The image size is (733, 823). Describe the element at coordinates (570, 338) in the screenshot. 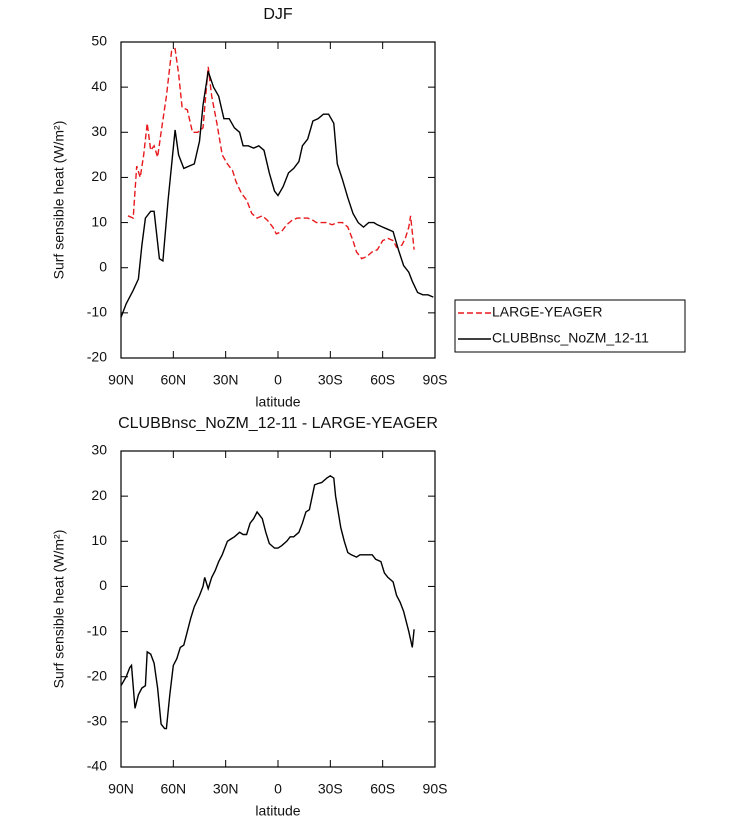

I see `legend-label: CLUBBnsc_NoZM_12-11` at that location.